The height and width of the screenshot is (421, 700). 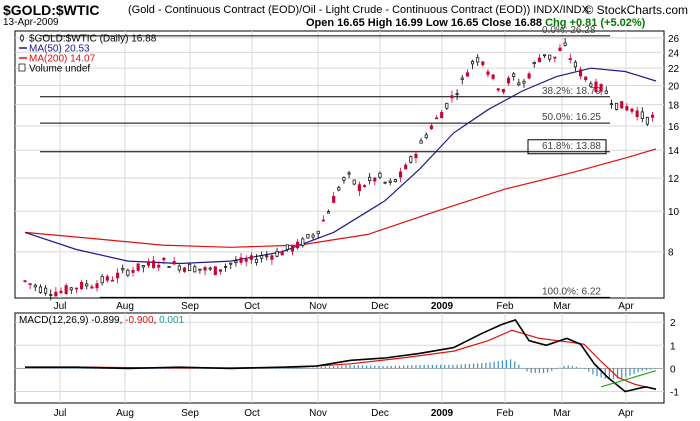 I want to click on macd-trendline, so click(x=628, y=379).